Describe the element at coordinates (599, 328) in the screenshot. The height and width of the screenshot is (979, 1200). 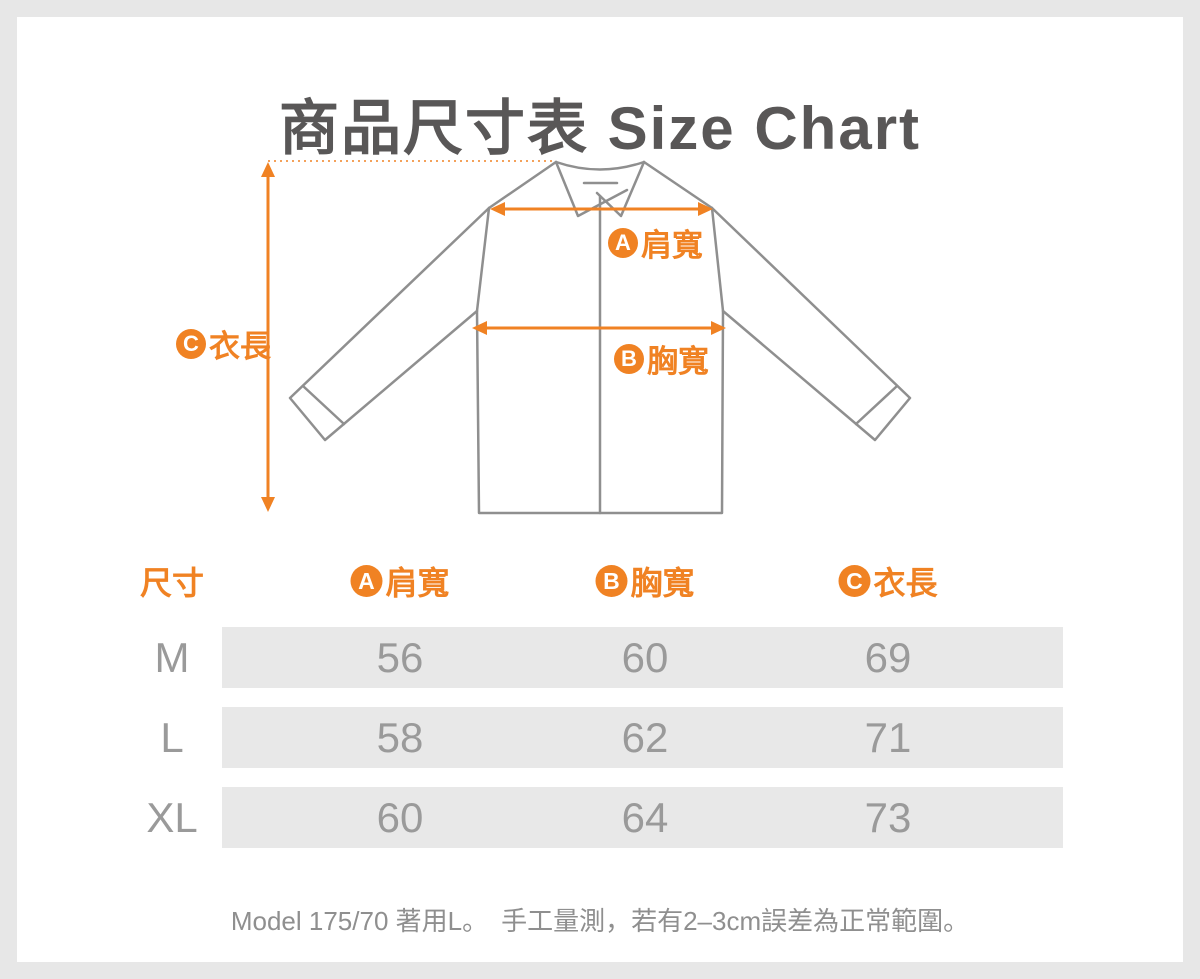
I see `chest-arrow` at that location.